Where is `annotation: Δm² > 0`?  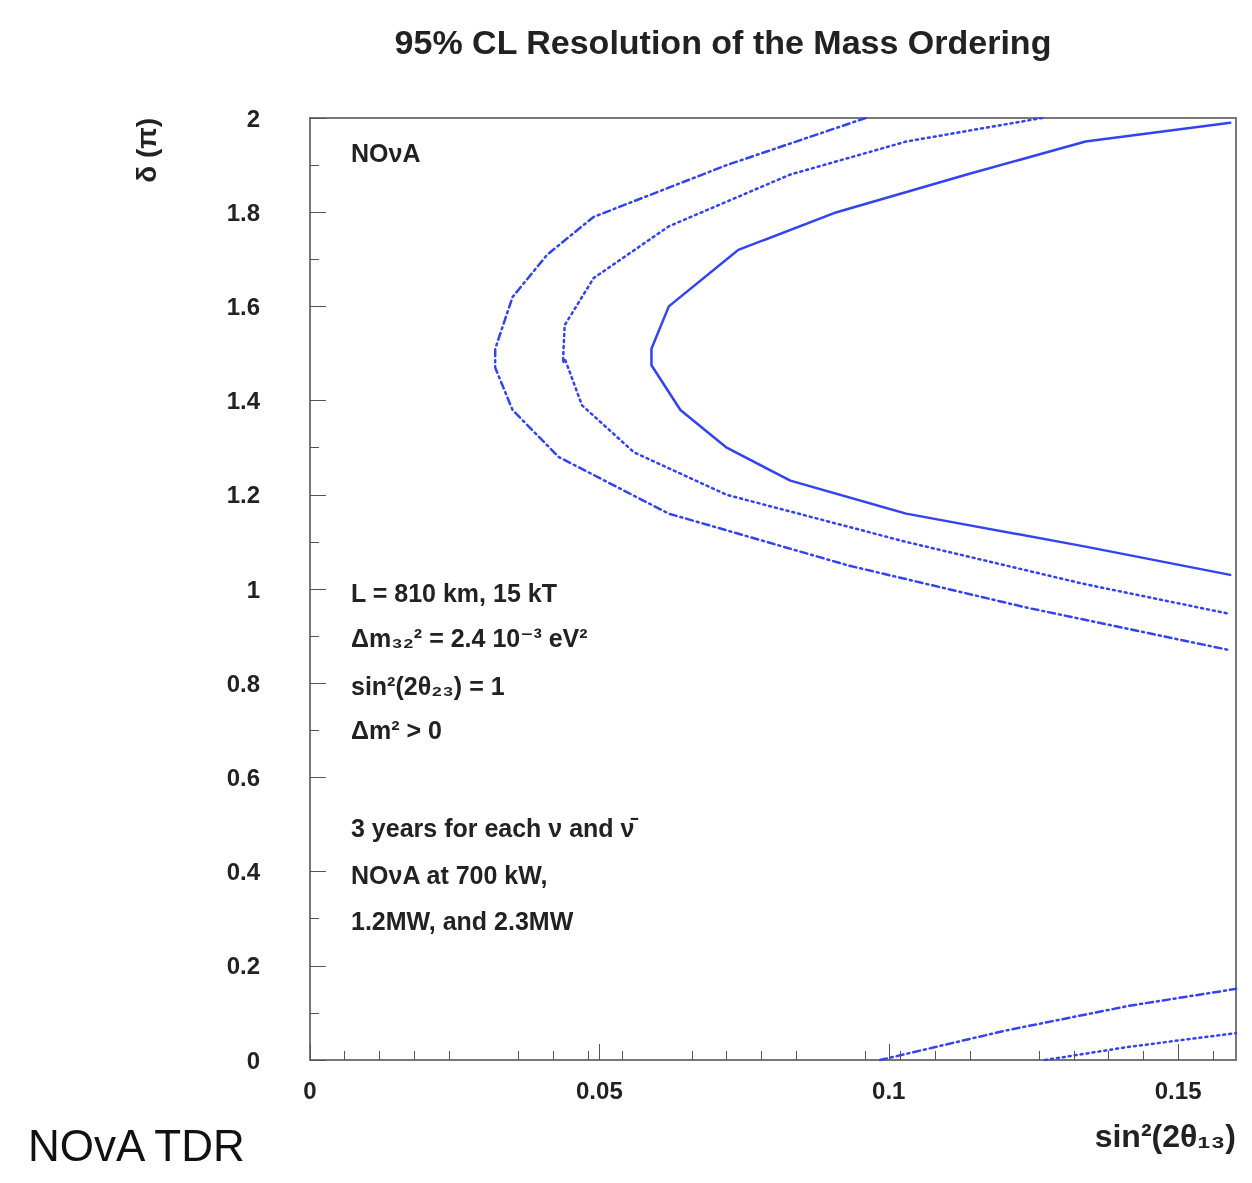 annotation: Δm² > 0 is located at coordinates (396, 730).